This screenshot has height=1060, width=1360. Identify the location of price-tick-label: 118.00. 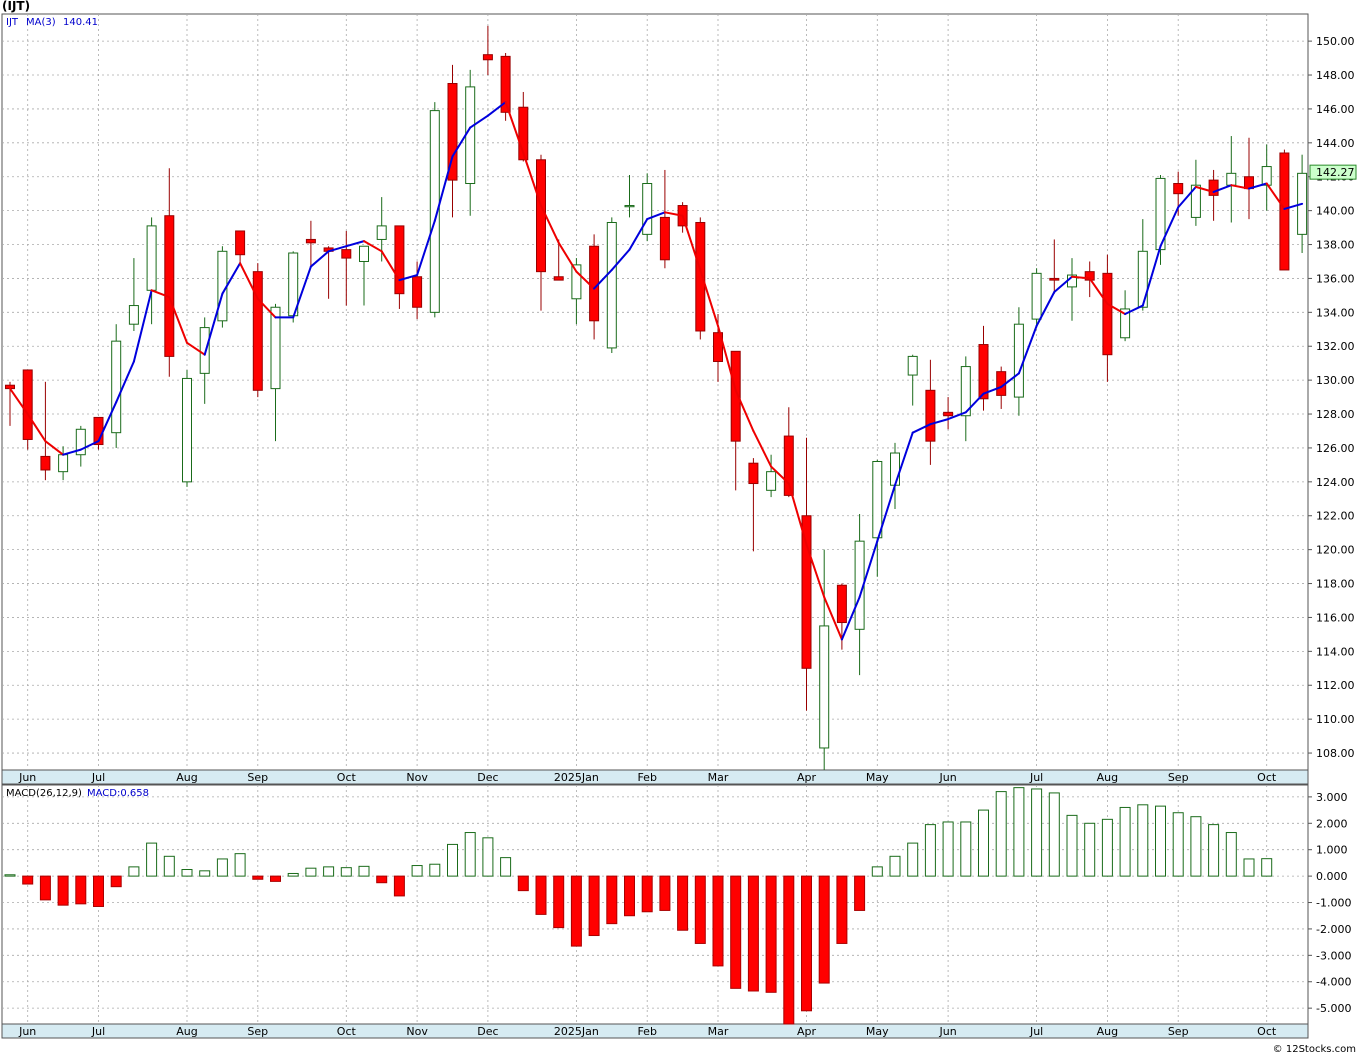
(1335, 584).